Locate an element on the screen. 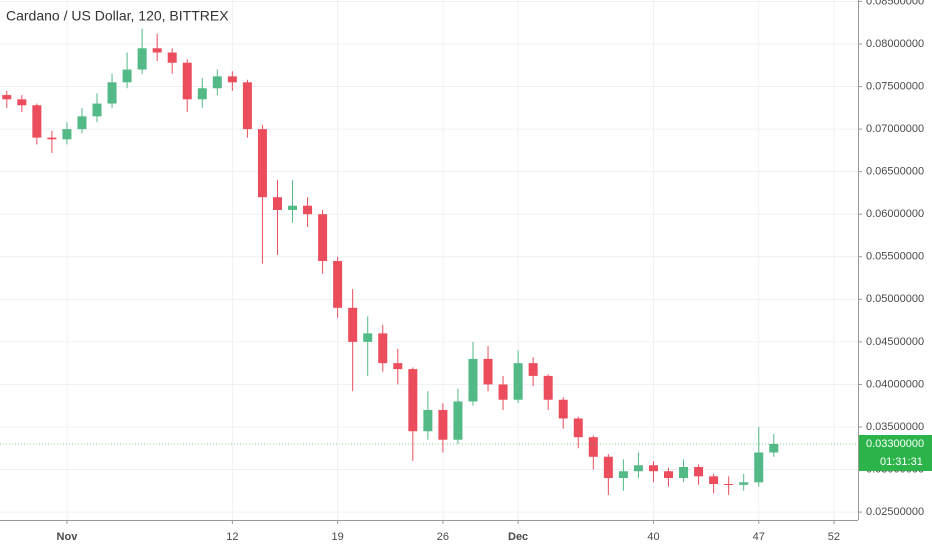 Image resolution: width=932 pixels, height=550 pixels. x-tick-label: 47 is located at coordinates (759, 537).